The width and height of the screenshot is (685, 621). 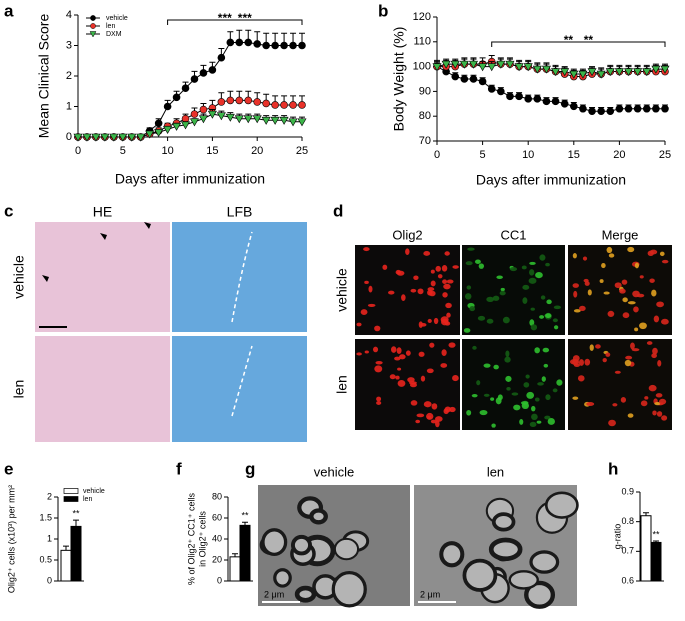 I want to click on legend-marker, so click(x=93, y=18).